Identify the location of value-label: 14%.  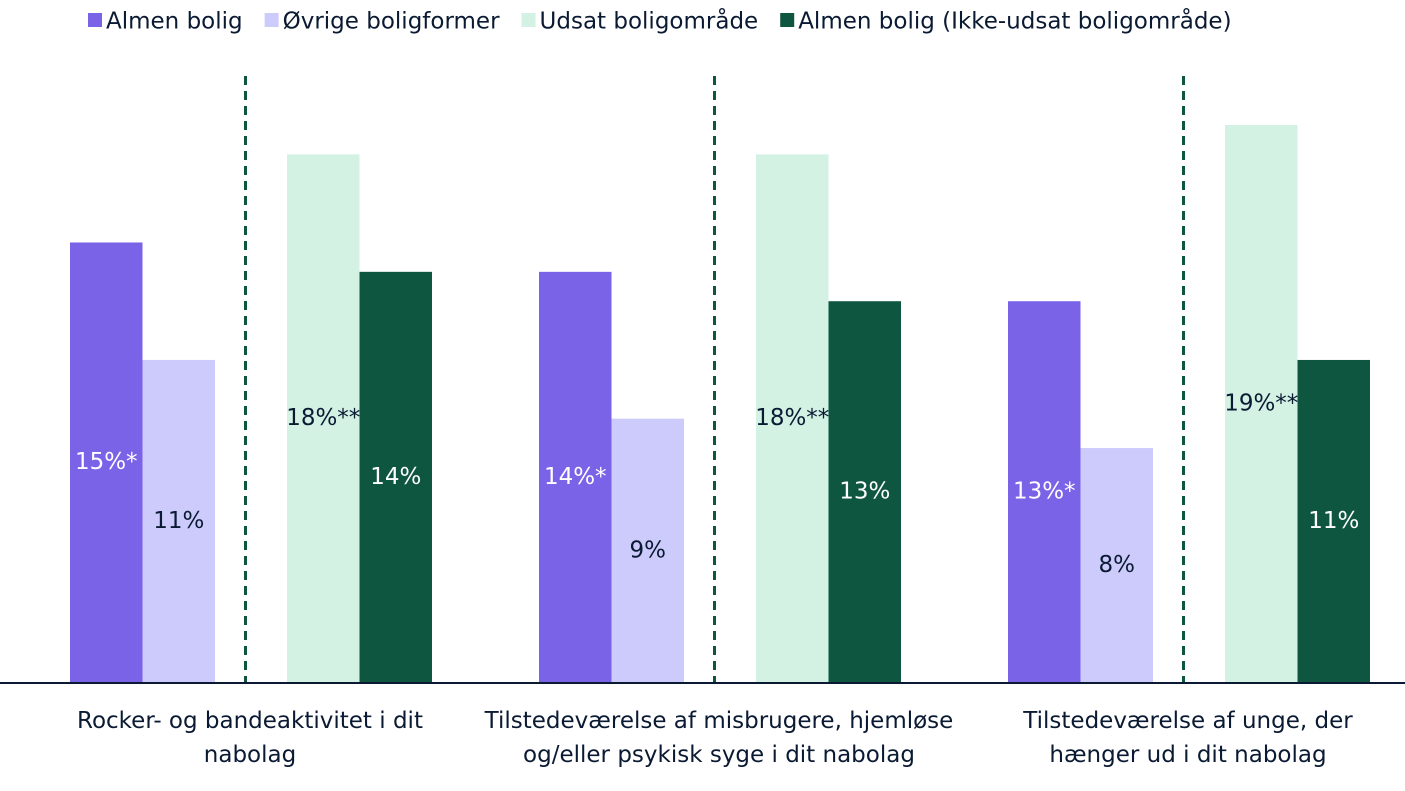
(395, 477).